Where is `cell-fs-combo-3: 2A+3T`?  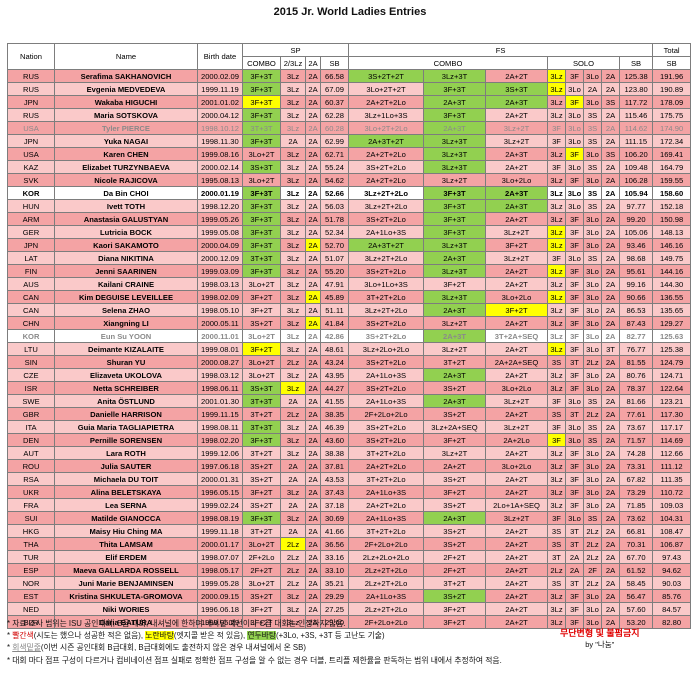 cell-fs-combo-3: 2A+3T is located at coordinates (517, 206).